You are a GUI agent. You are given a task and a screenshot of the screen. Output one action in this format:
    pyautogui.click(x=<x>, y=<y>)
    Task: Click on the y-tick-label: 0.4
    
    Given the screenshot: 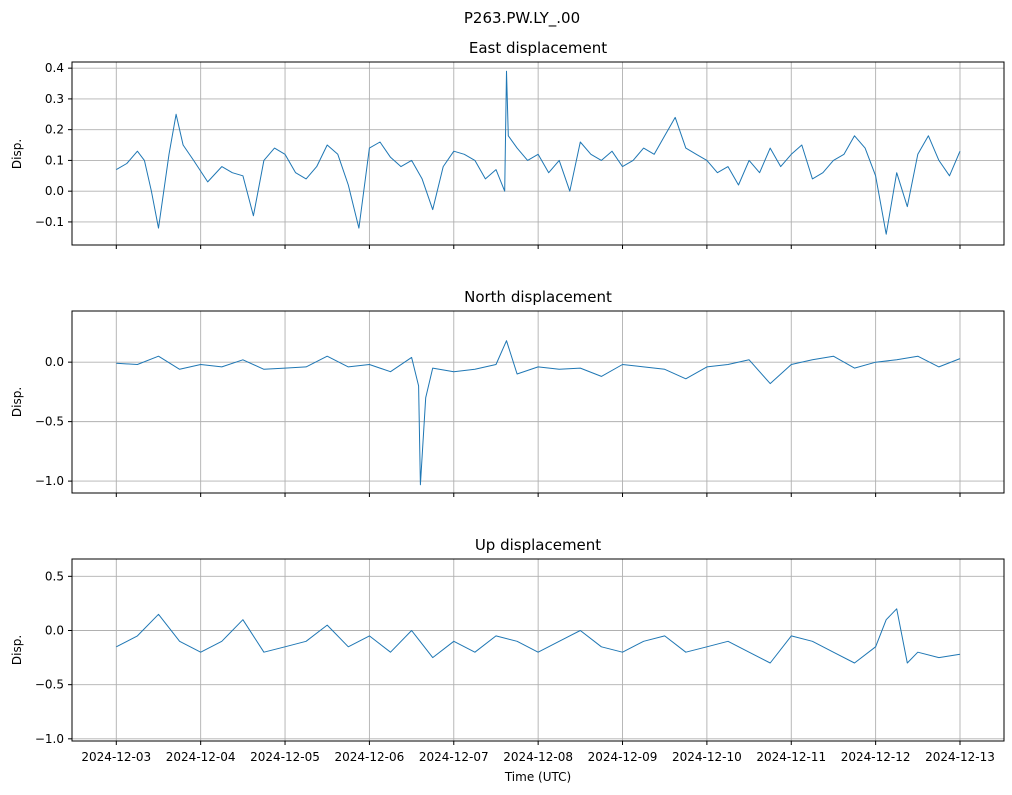 What is the action you would take?
    pyautogui.click(x=54, y=68)
    